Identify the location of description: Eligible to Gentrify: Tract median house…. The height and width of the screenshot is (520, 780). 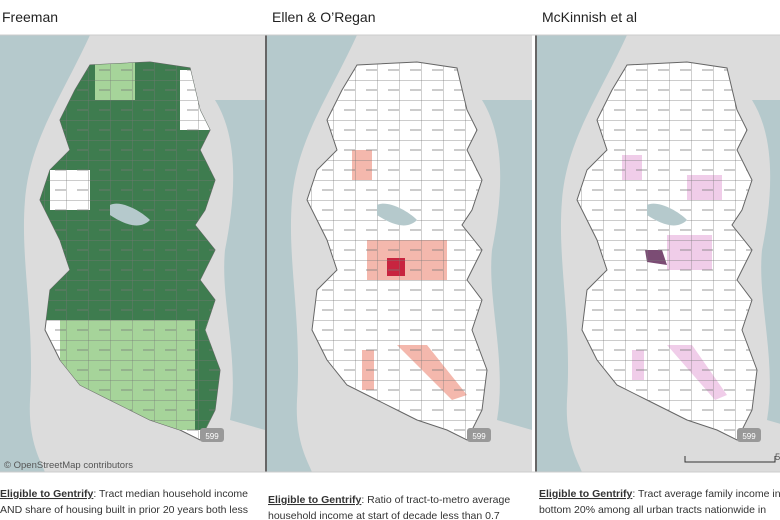
(124, 494).